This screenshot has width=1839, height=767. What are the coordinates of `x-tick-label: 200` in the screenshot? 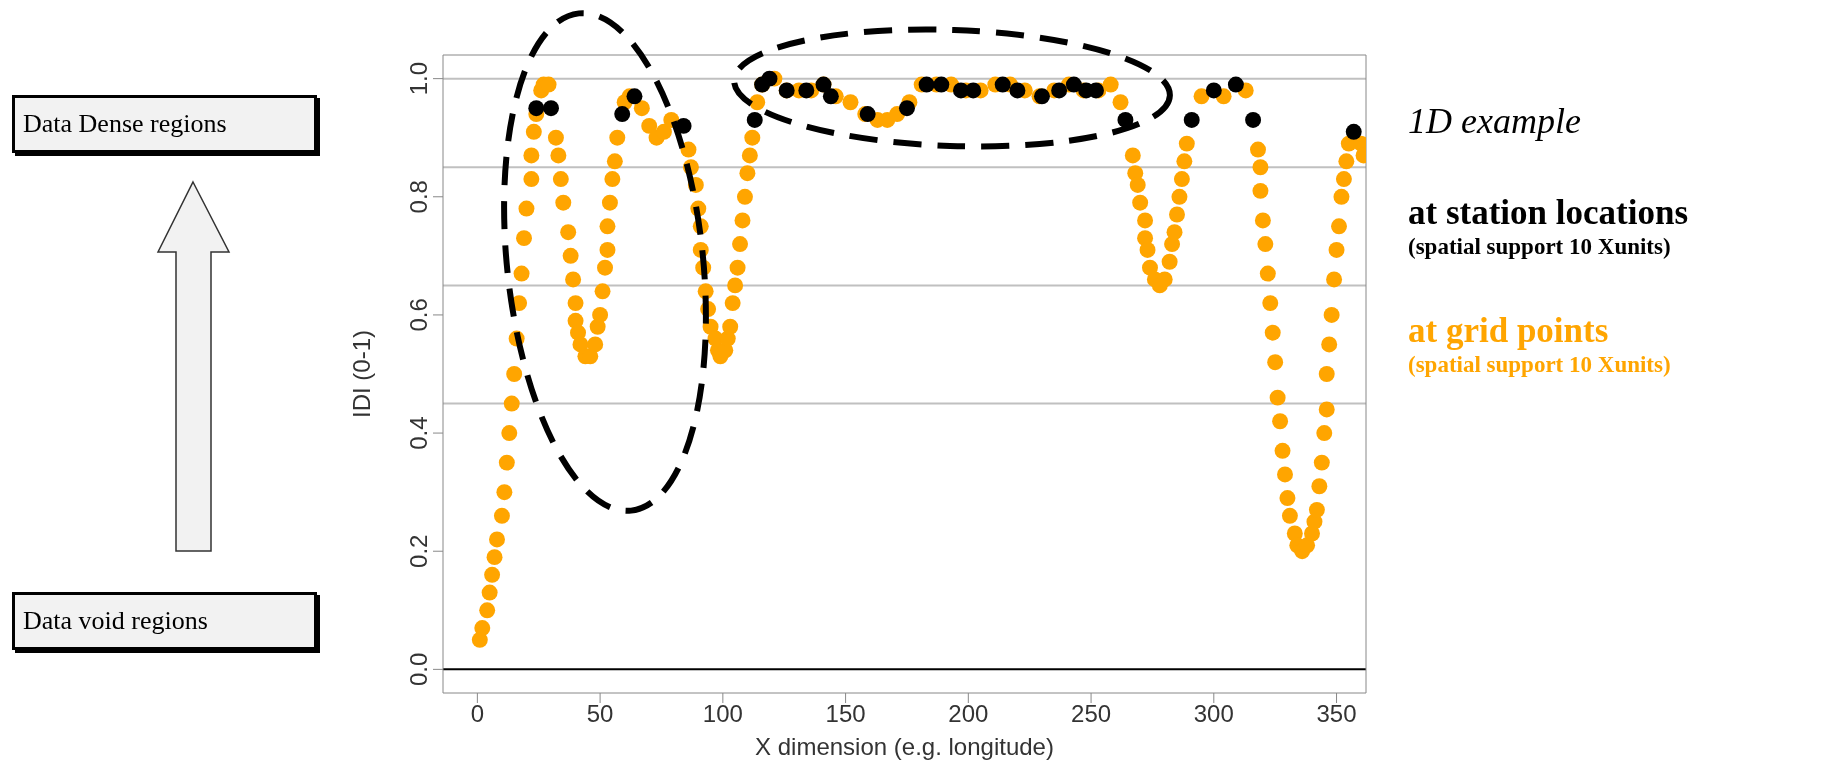 It's located at (968, 714).